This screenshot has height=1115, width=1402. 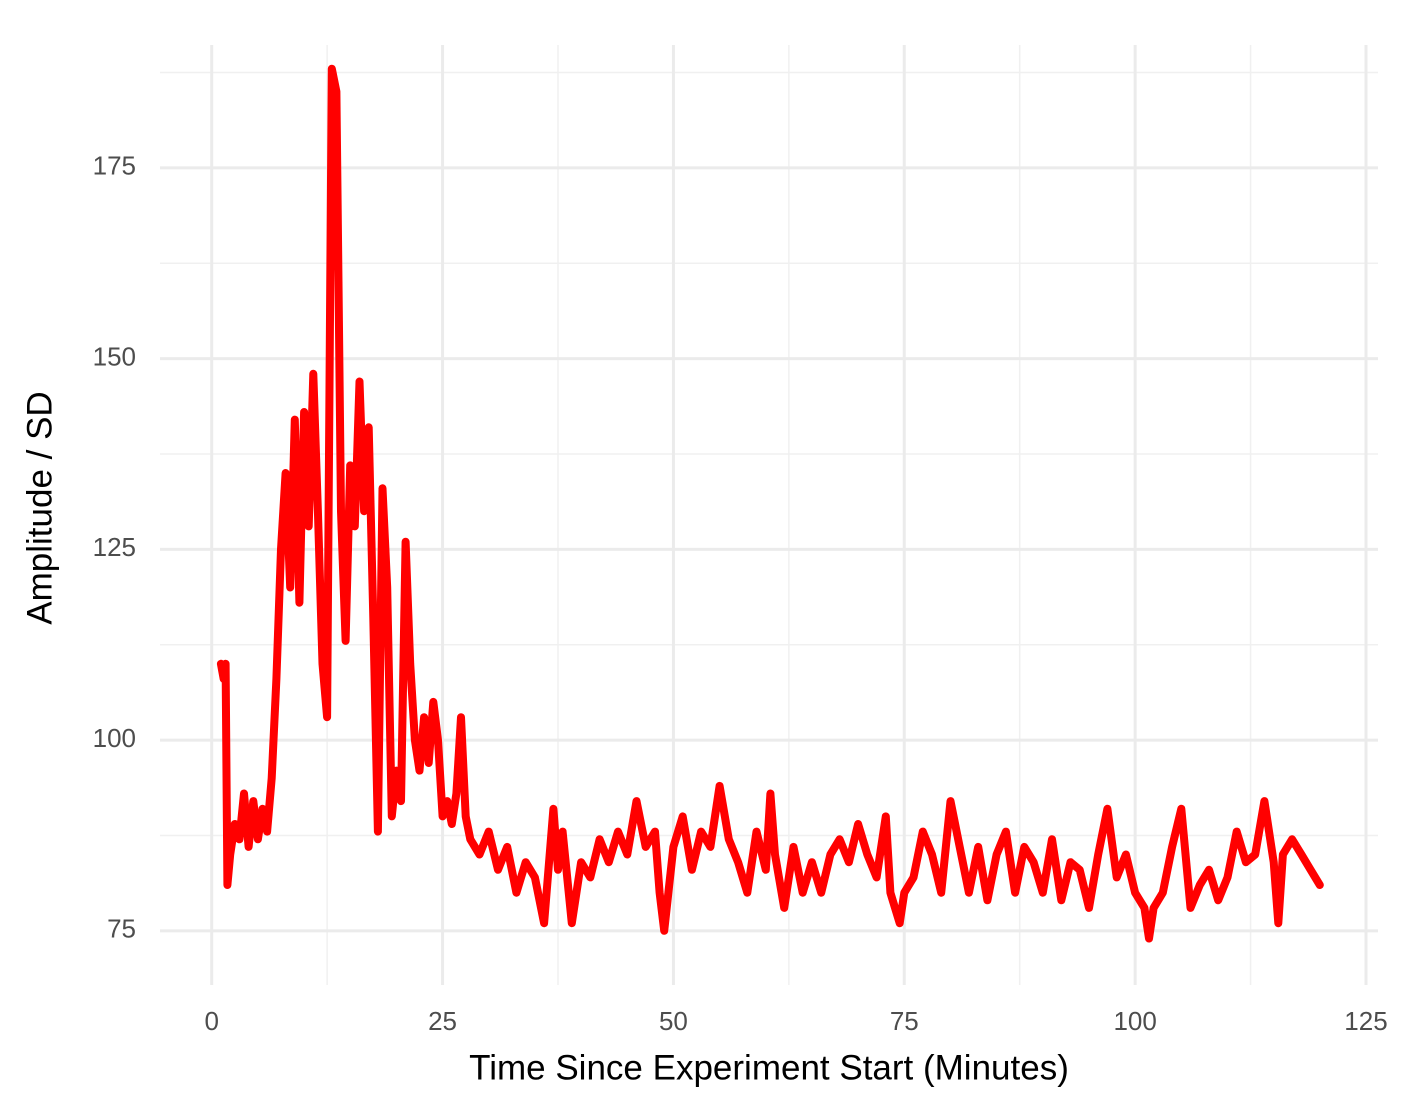 I want to click on x-tick-label: 75, so click(x=904, y=1021).